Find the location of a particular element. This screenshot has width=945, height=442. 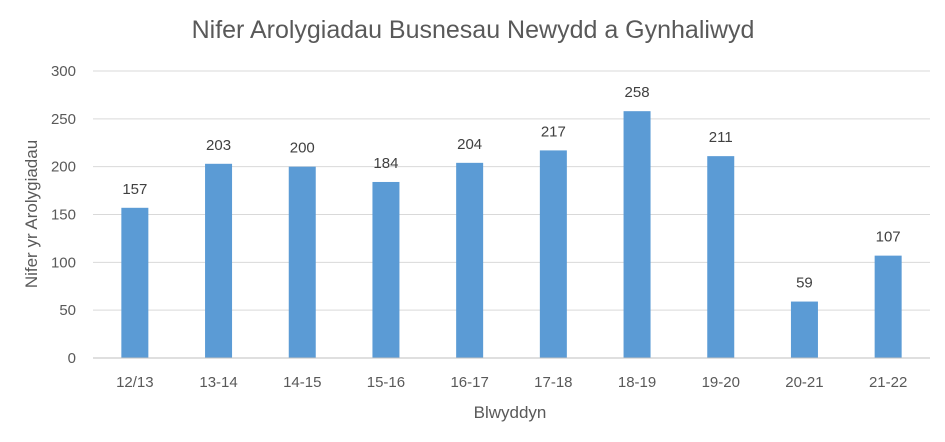

data-label: 184 is located at coordinates (385, 163).